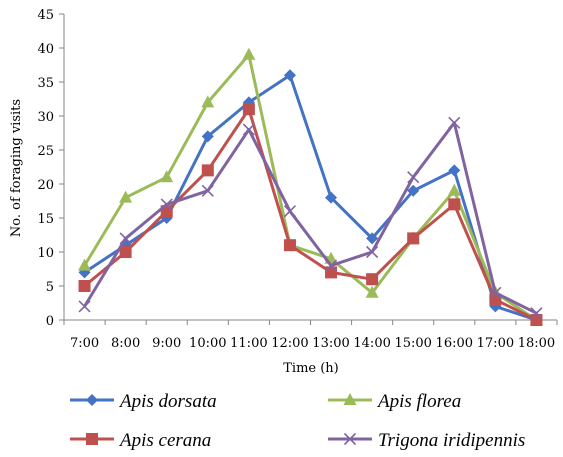  Describe the element at coordinates (412, 343) in the screenshot. I see `x-tick-label: 15:00` at that location.